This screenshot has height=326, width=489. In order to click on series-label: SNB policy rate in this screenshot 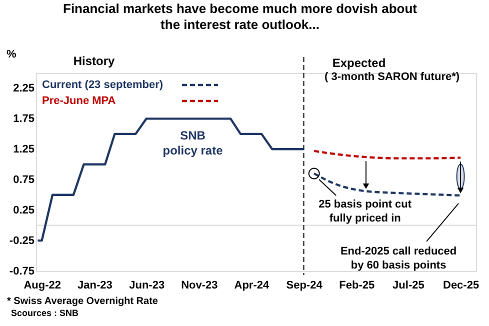, I will do `click(193, 143)`.